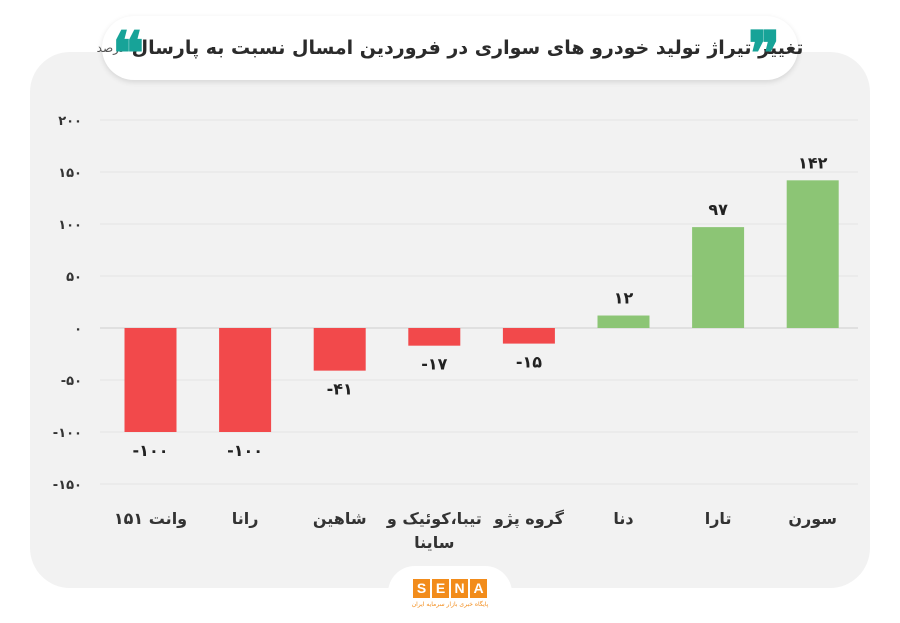  What do you see at coordinates (112, 48) in the screenshot?
I see `chart-unit: -درصد` at bounding box center [112, 48].